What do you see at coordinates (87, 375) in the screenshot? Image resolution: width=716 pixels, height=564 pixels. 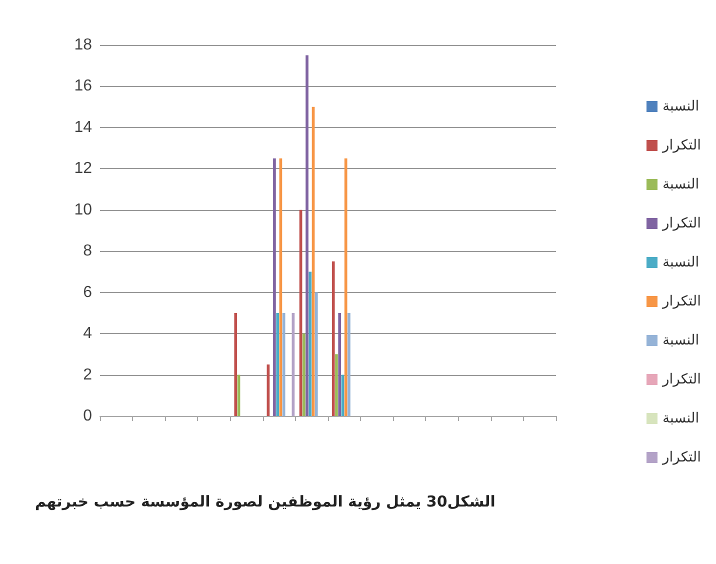 I see `y-tick-label: 2` at bounding box center [87, 375].